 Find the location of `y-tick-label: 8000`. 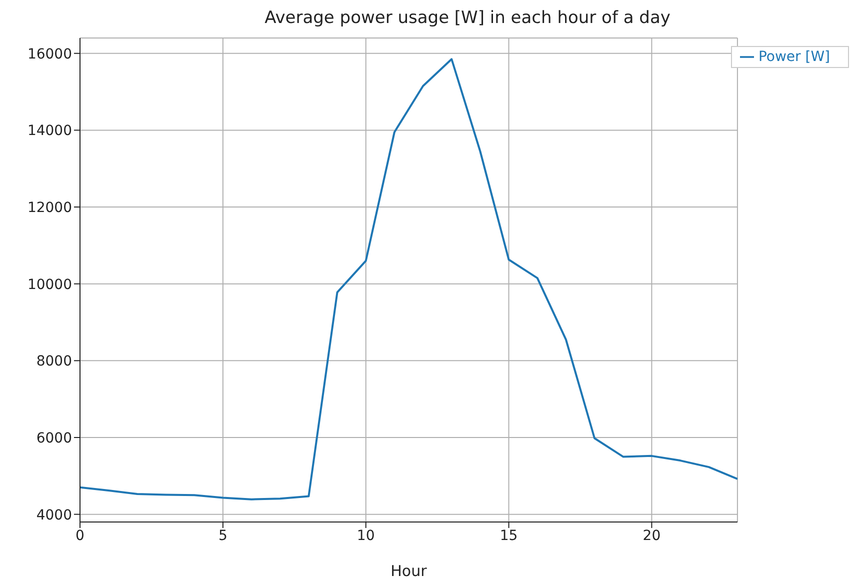

y-tick-label: 8000 is located at coordinates (54, 362).